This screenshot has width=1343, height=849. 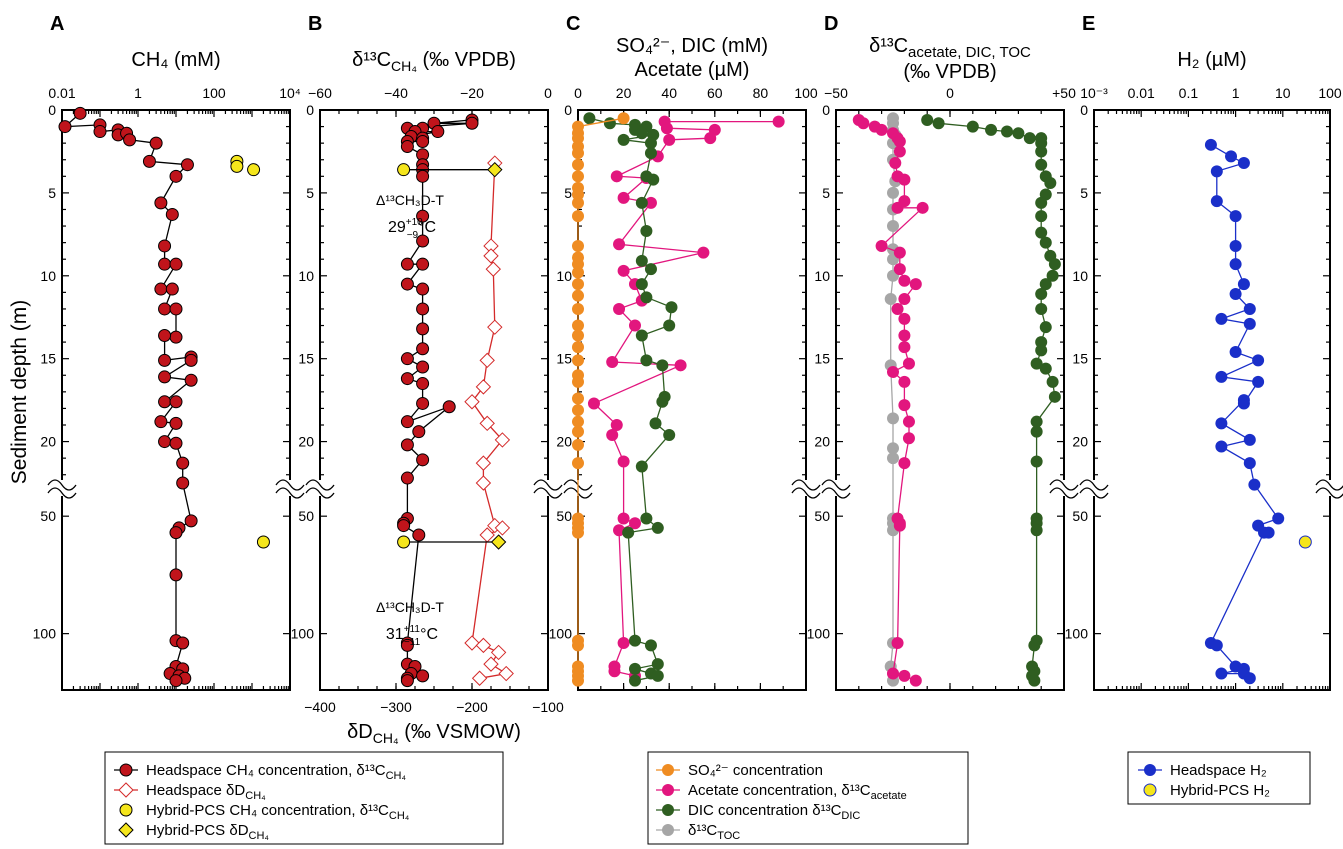 I want to click on legend-box, so click(x=304, y=798).